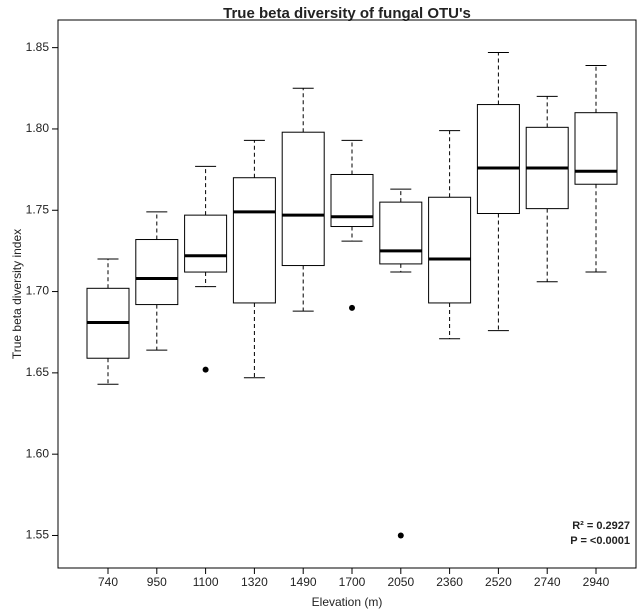  Describe the element at coordinates (347, 602) in the screenshot. I see `x-axis-label: Elevation (m)` at that location.